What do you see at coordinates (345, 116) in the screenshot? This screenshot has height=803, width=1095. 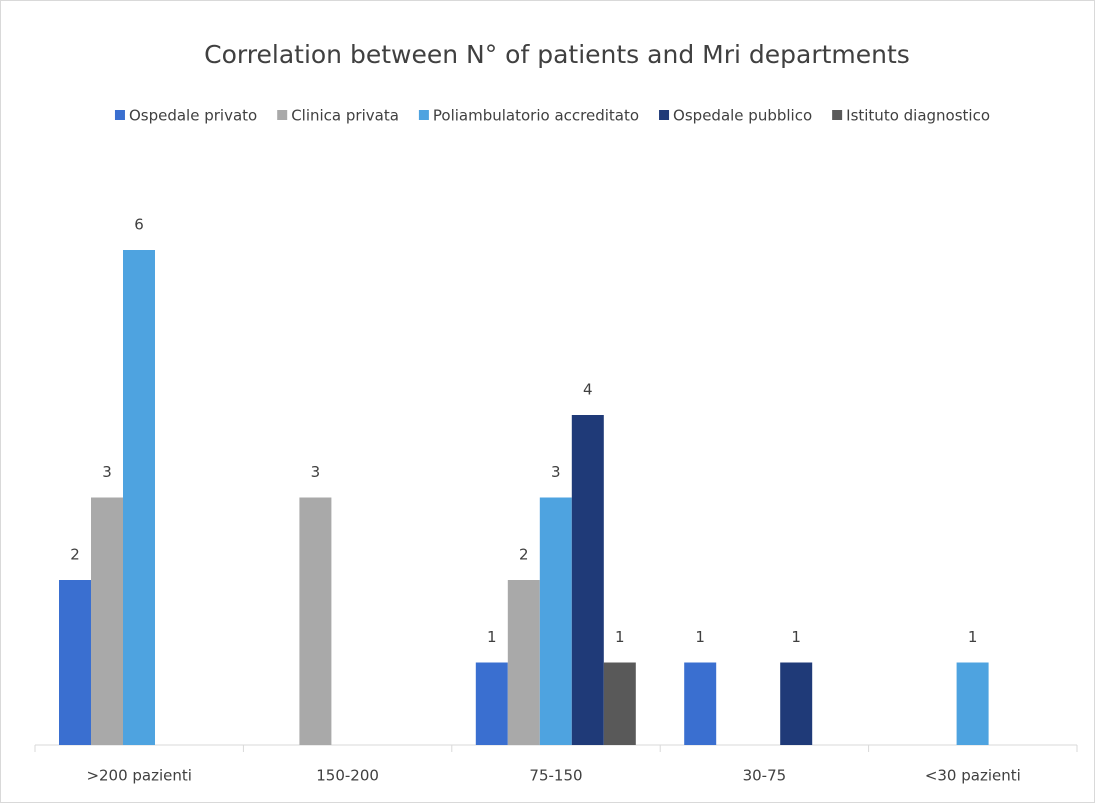 I see `legend-label: Clinica privata` at bounding box center [345, 116].